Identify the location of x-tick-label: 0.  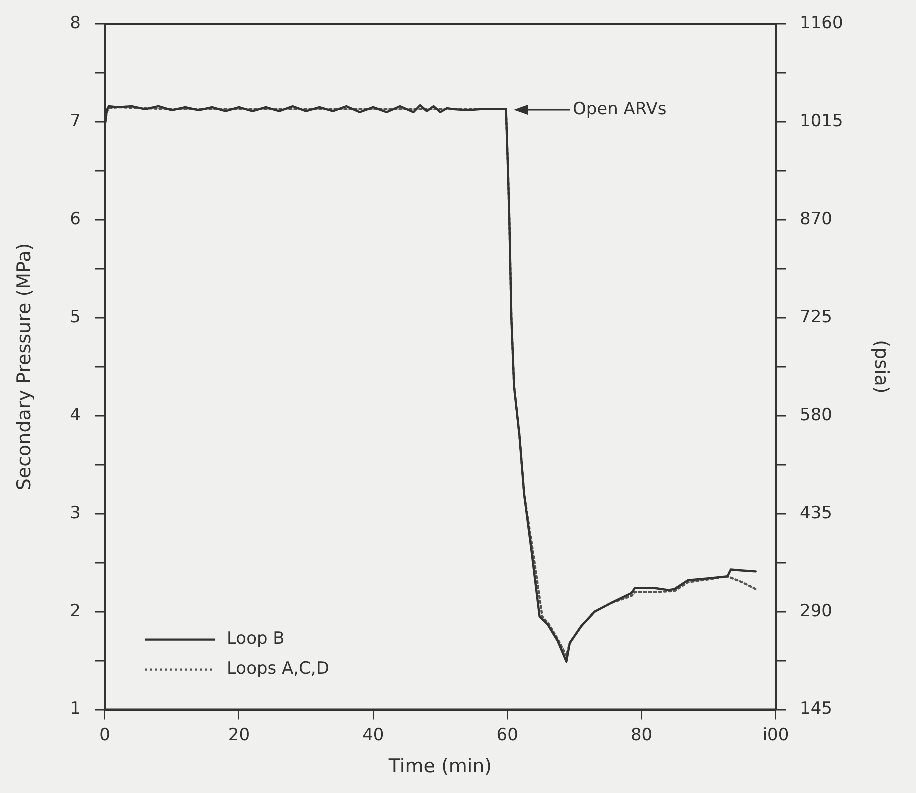
(105, 735).